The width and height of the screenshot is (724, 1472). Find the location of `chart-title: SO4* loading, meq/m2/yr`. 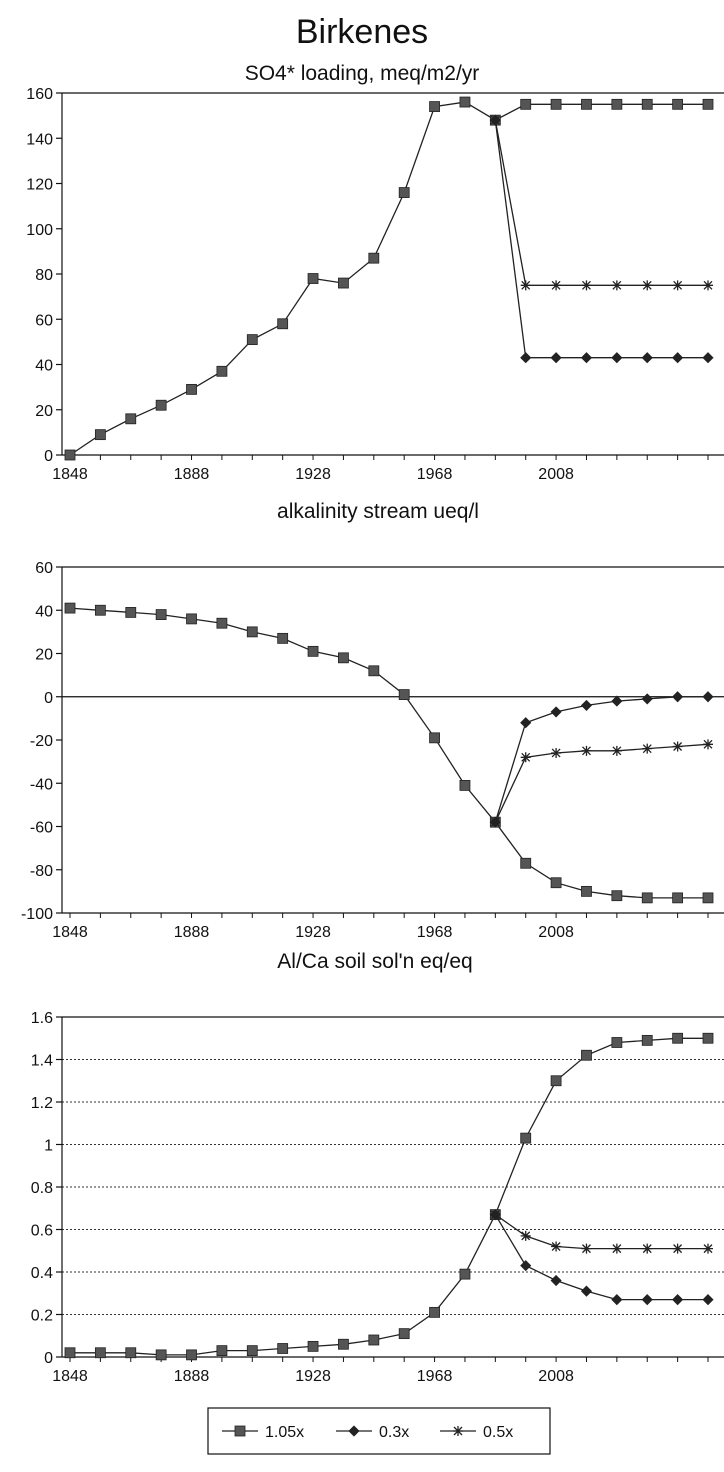

chart-title: SO4* loading, meq/m2/yr is located at coordinates (362, 73).